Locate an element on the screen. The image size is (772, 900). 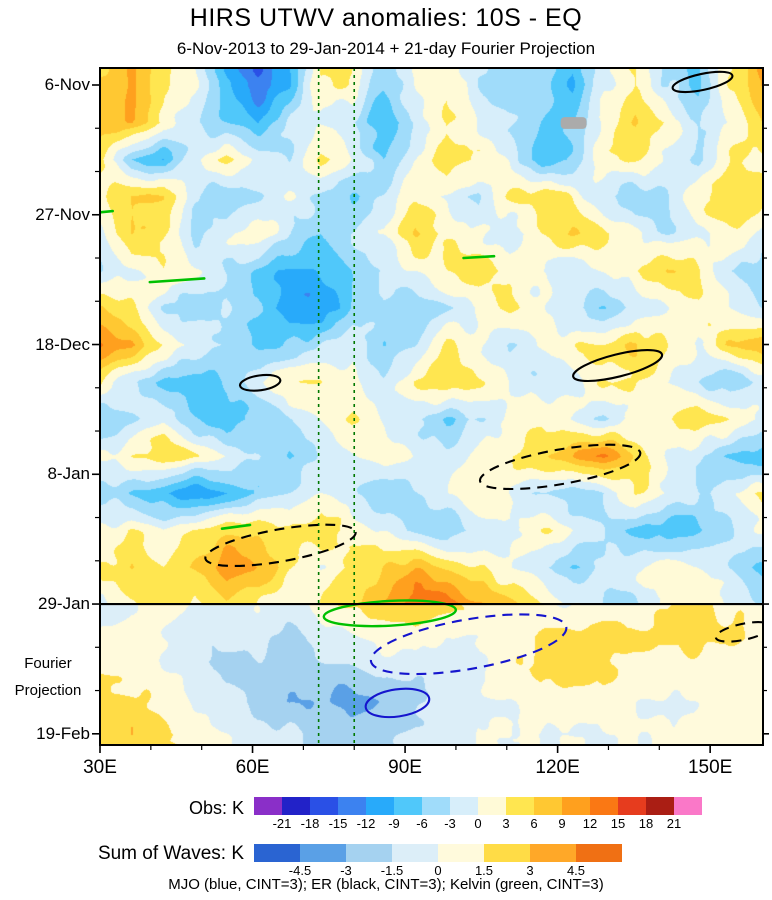
sum-colorbar-tick-label: 1.5 is located at coordinates (484, 870).